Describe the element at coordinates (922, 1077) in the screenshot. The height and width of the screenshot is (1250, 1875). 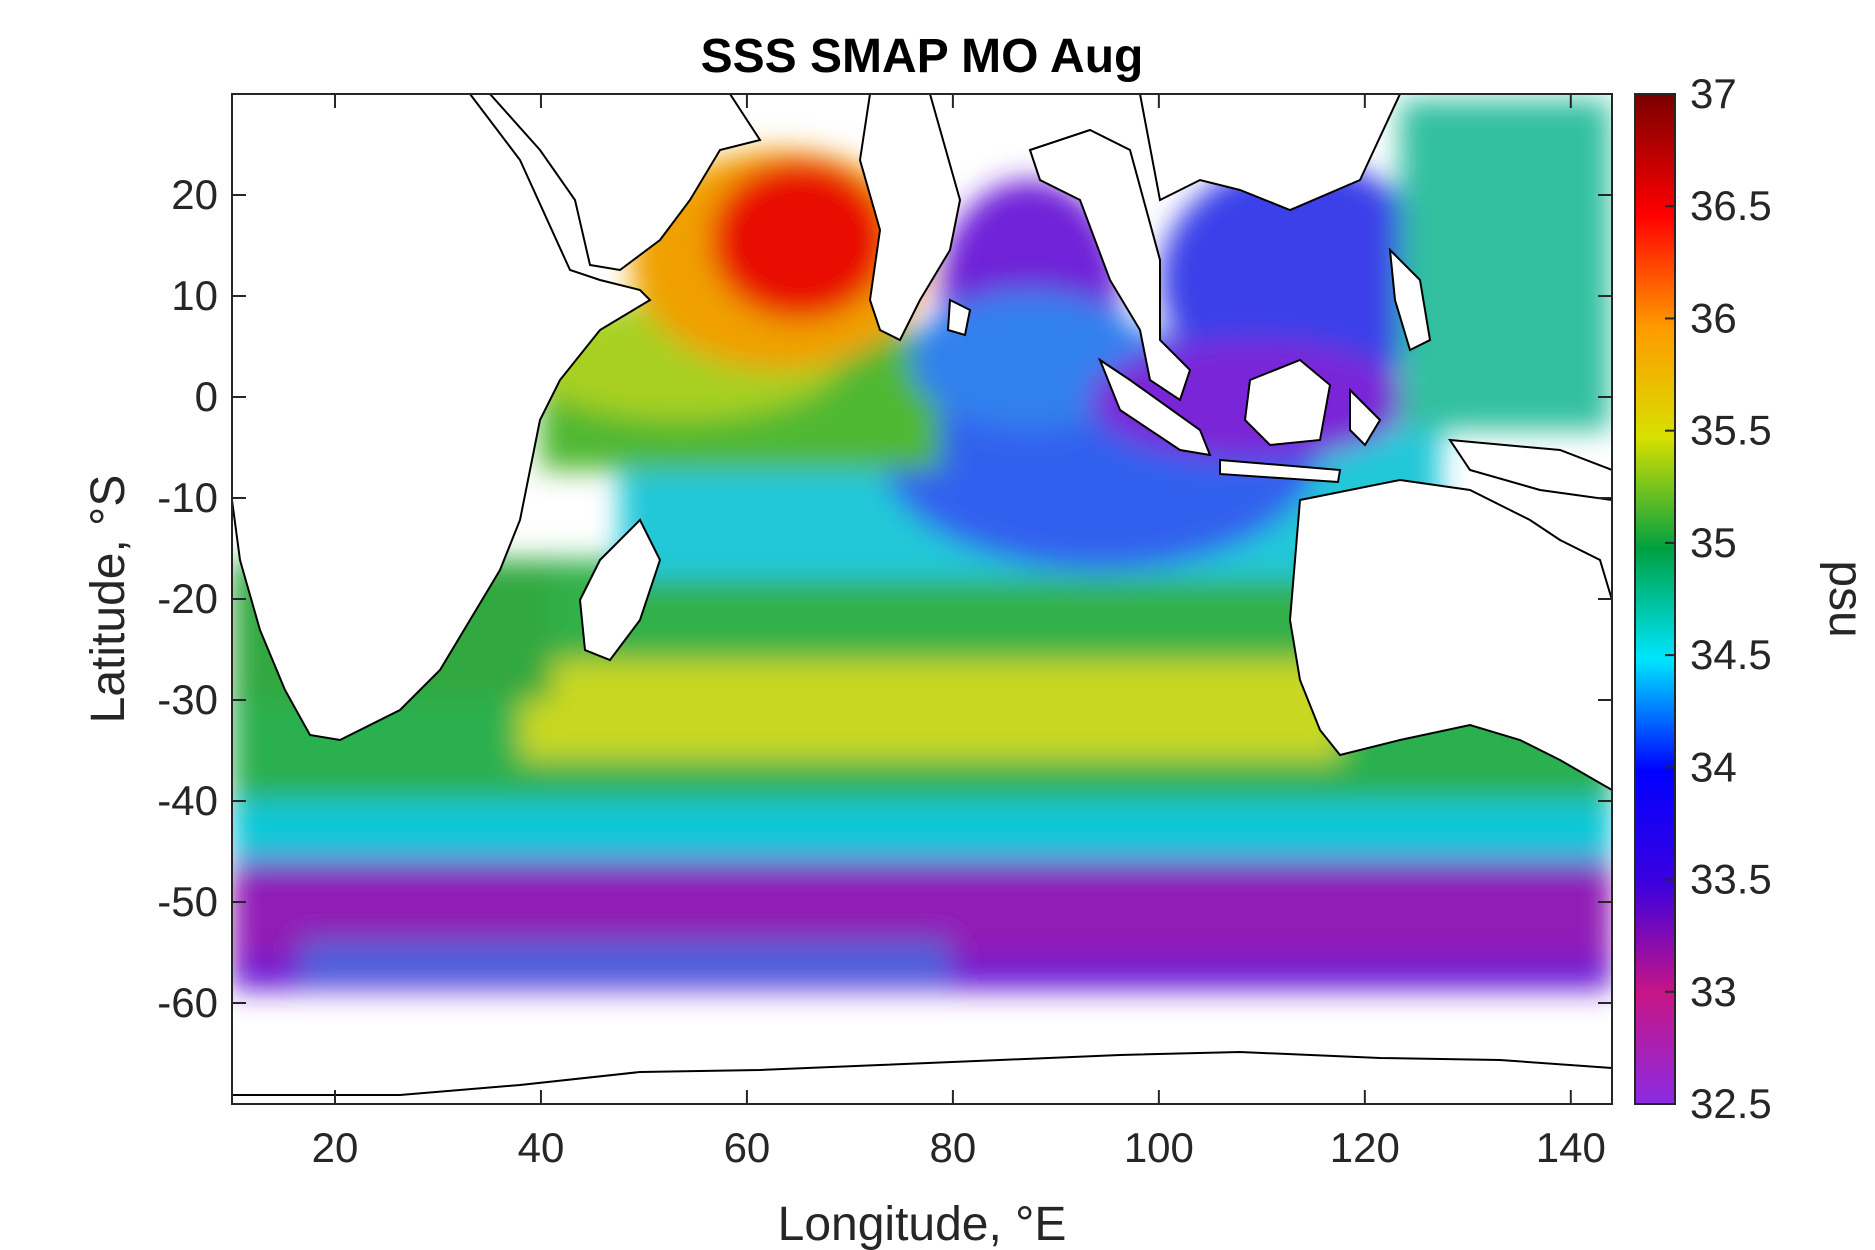
I see `antarctica` at that location.